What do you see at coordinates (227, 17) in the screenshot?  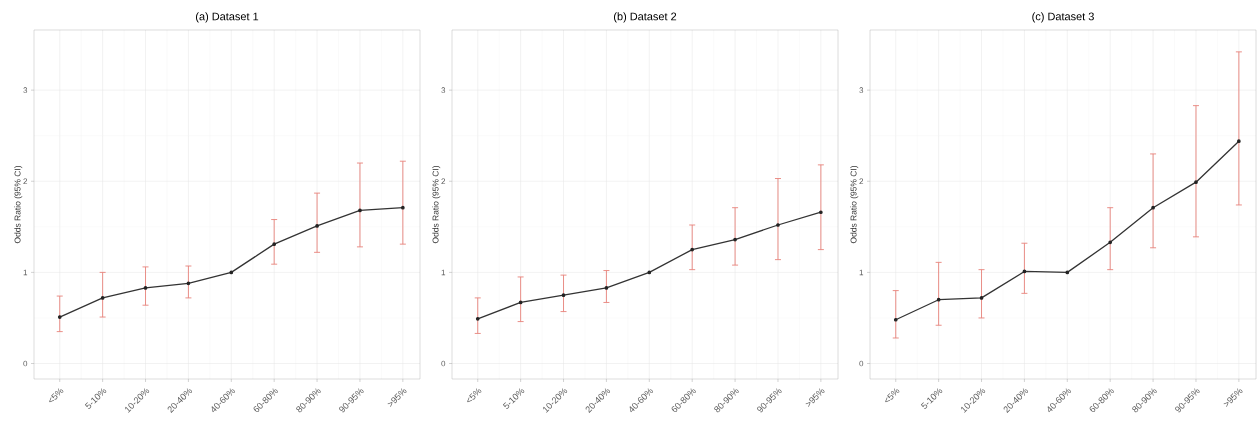 I see `chart-title: (a) Dataset 1` at bounding box center [227, 17].